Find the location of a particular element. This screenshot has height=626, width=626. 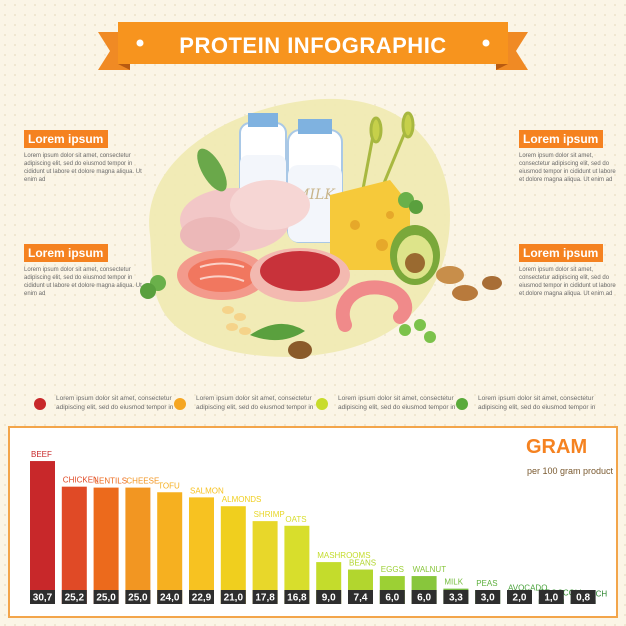

category-label: AVOCADO is located at coordinates (527, 588).